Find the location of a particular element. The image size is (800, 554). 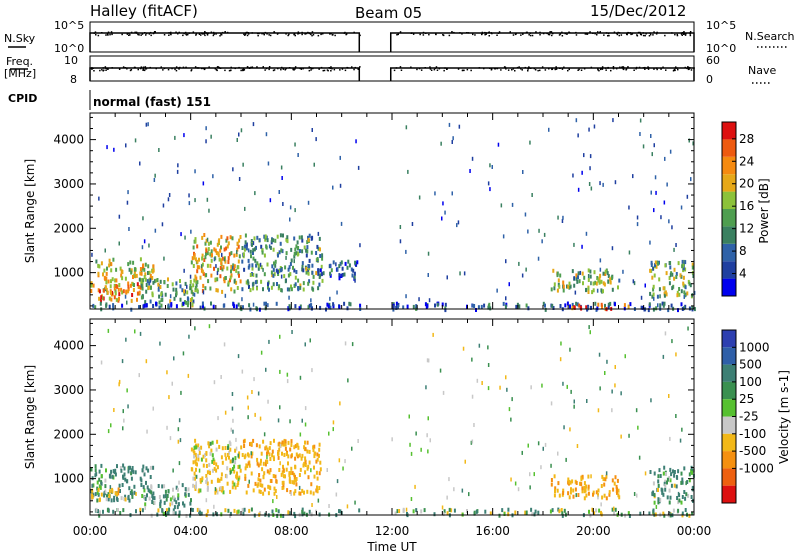

nave-tick-top: 60 is located at coordinates (713, 60).